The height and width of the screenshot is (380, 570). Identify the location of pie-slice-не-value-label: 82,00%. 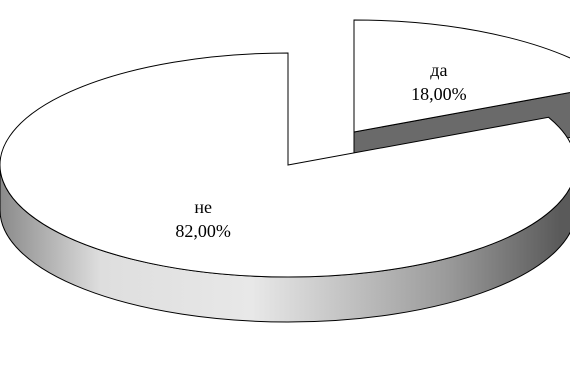
(203, 231).